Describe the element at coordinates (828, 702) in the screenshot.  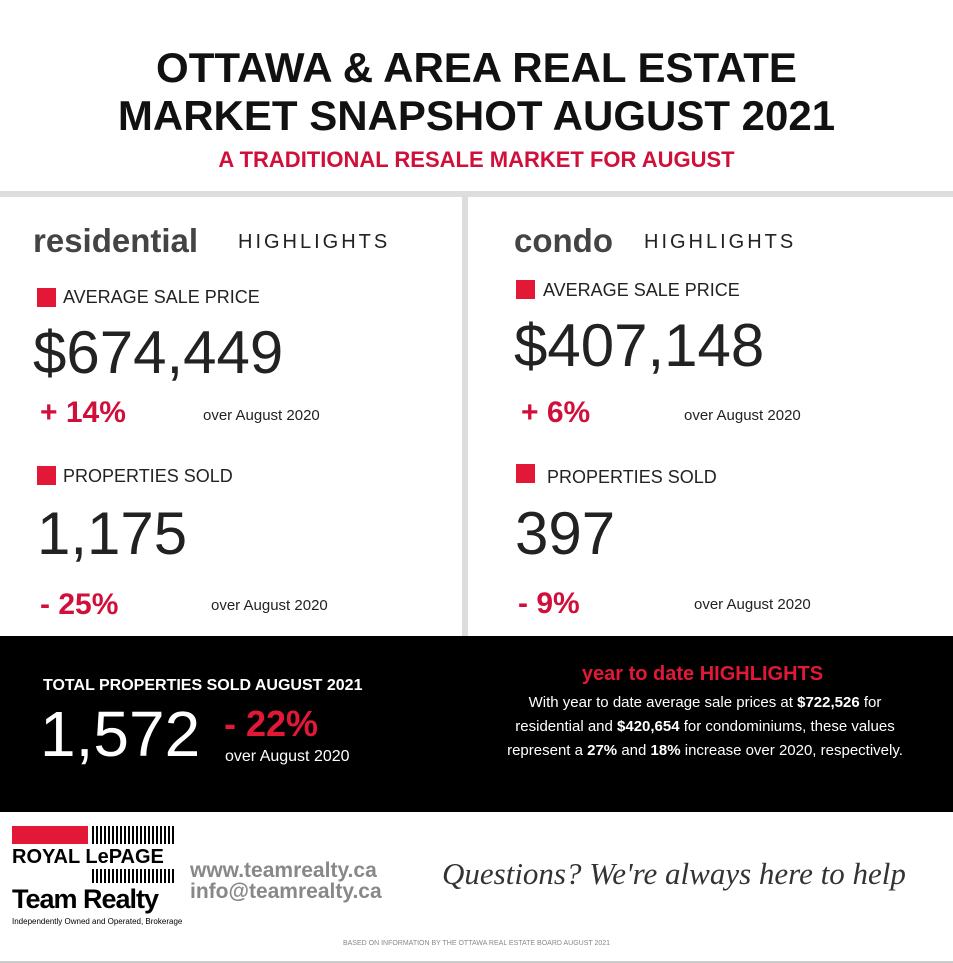
I see `ytd-figure: $722,526` at that location.